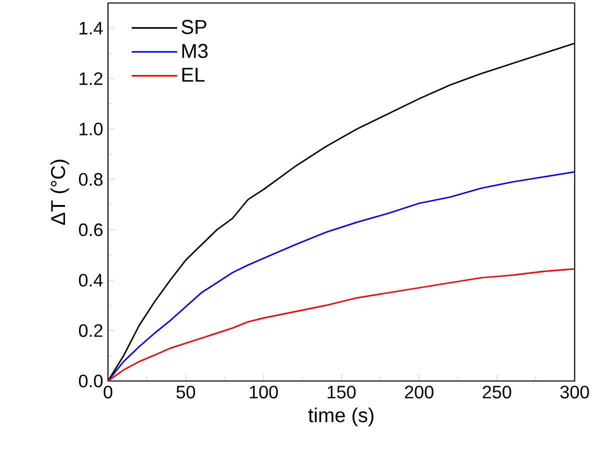 The width and height of the screenshot is (600, 468). Describe the element at coordinates (193, 75) in the screenshot. I see `legend-label: EL` at that location.